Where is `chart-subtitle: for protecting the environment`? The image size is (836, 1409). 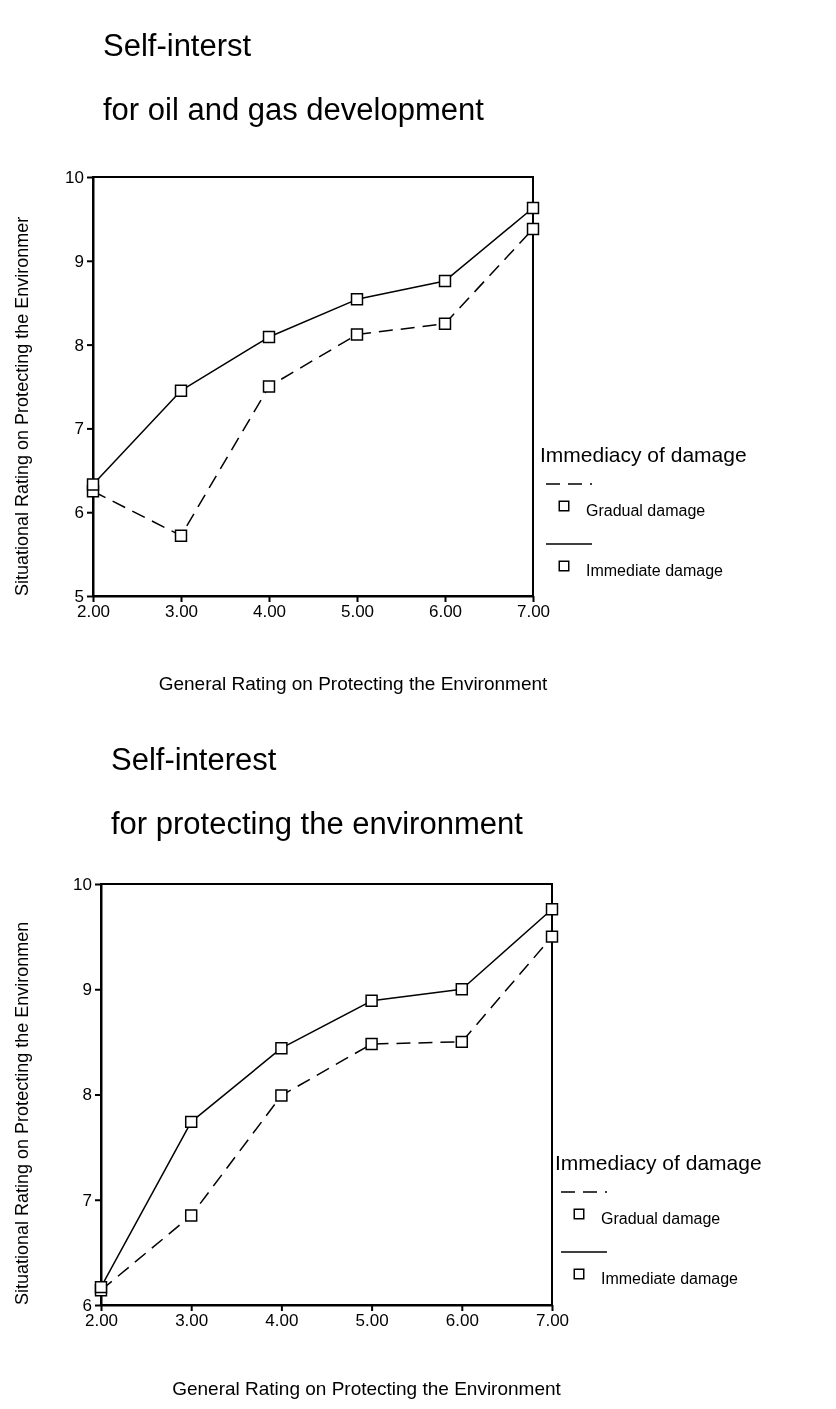 chart-subtitle: for protecting the environment is located at coordinates (317, 823).